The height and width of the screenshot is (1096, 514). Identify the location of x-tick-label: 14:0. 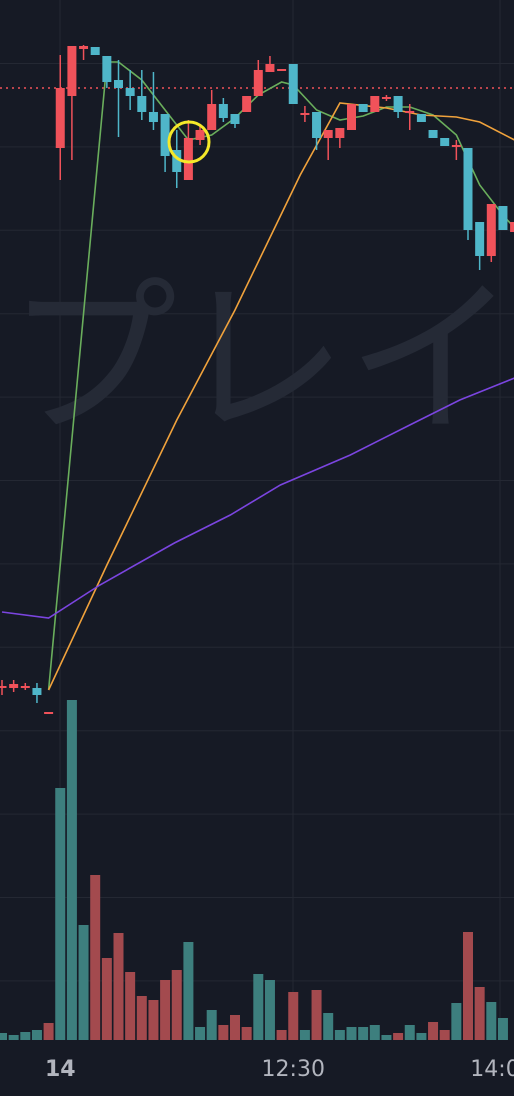
(492, 1069).